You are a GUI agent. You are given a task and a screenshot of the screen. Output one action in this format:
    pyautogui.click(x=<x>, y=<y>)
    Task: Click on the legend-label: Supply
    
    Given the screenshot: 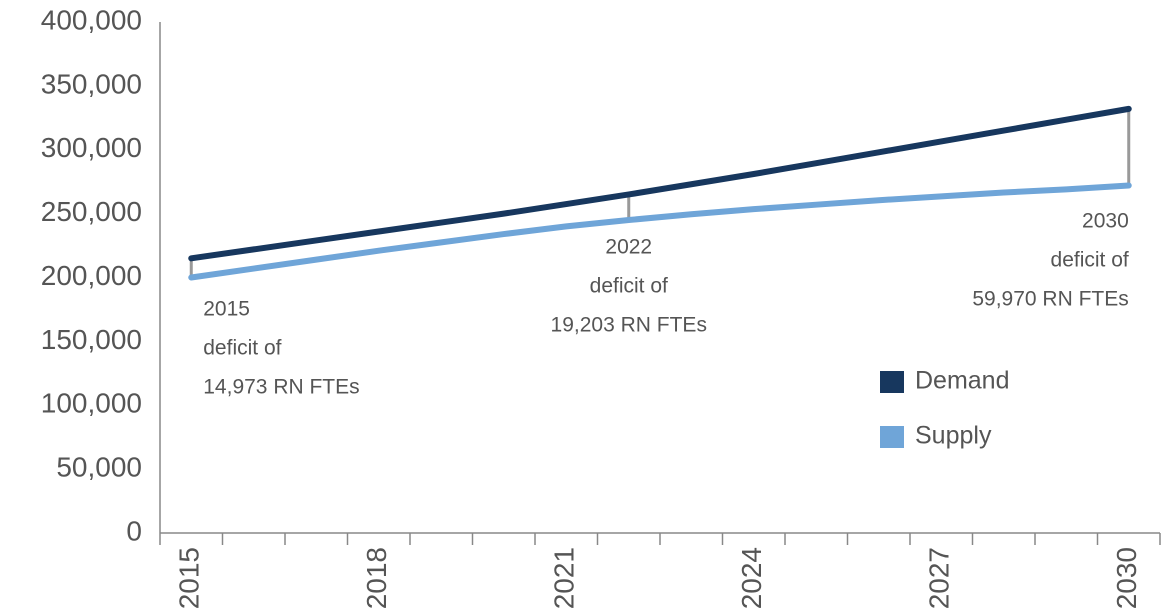 What is the action you would take?
    pyautogui.click(x=953, y=436)
    